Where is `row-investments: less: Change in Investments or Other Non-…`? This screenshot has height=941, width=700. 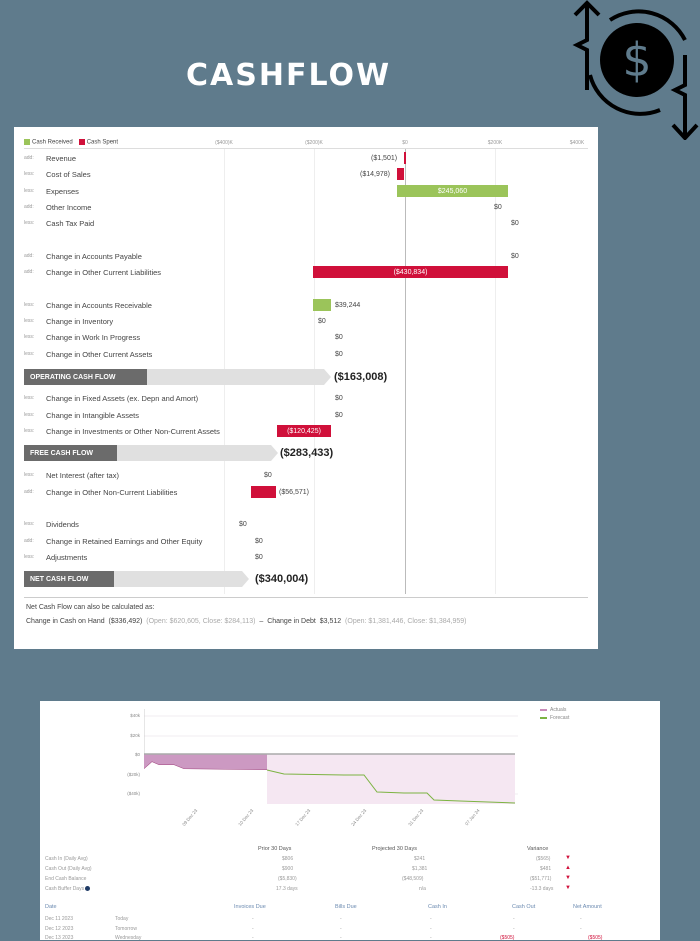
row-investments: less: Change in Investments or Other Non-… is located at coordinates (122, 431).